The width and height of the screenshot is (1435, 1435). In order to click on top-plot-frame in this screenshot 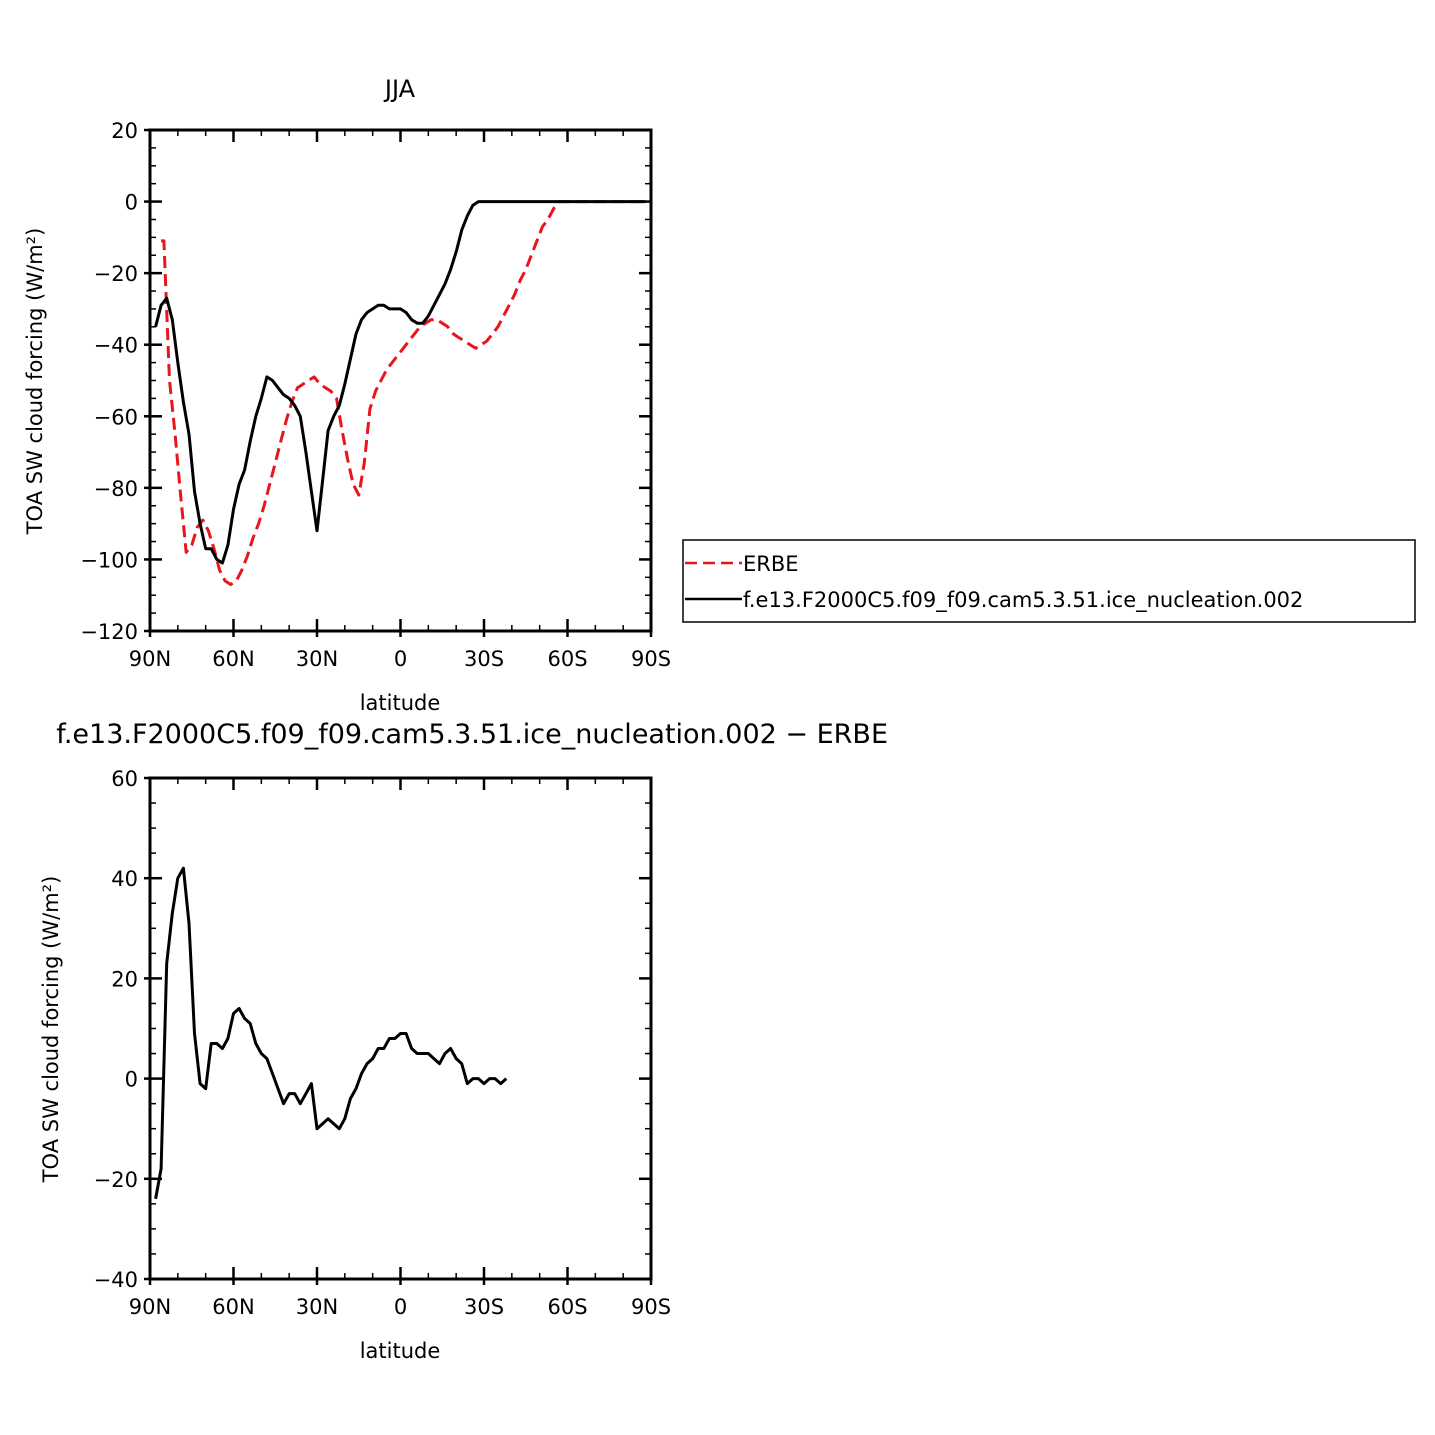, I will do `click(400, 380)`.